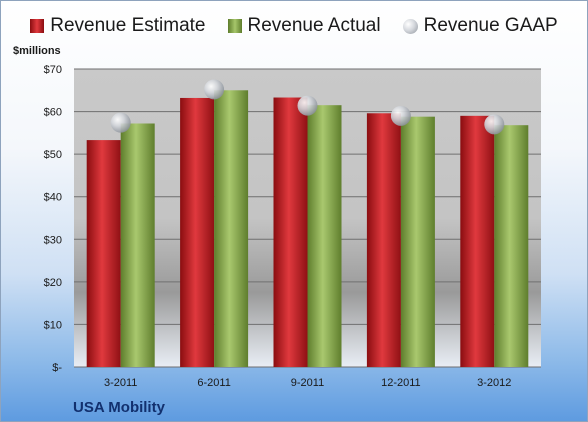  What do you see at coordinates (213, 383) in the screenshot?
I see `x-tick-label: 6-2011` at bounding box center [213, 383].